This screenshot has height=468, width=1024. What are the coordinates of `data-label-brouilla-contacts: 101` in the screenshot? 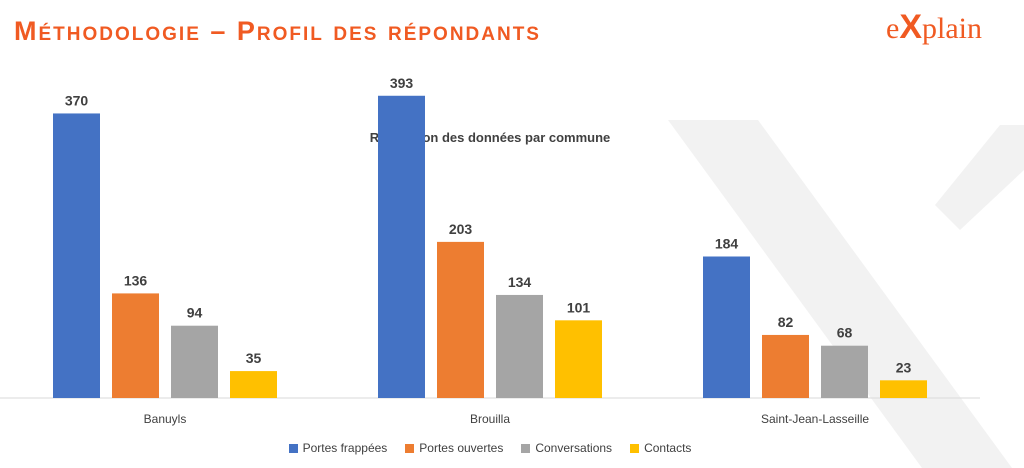 It's located at (579, 307).